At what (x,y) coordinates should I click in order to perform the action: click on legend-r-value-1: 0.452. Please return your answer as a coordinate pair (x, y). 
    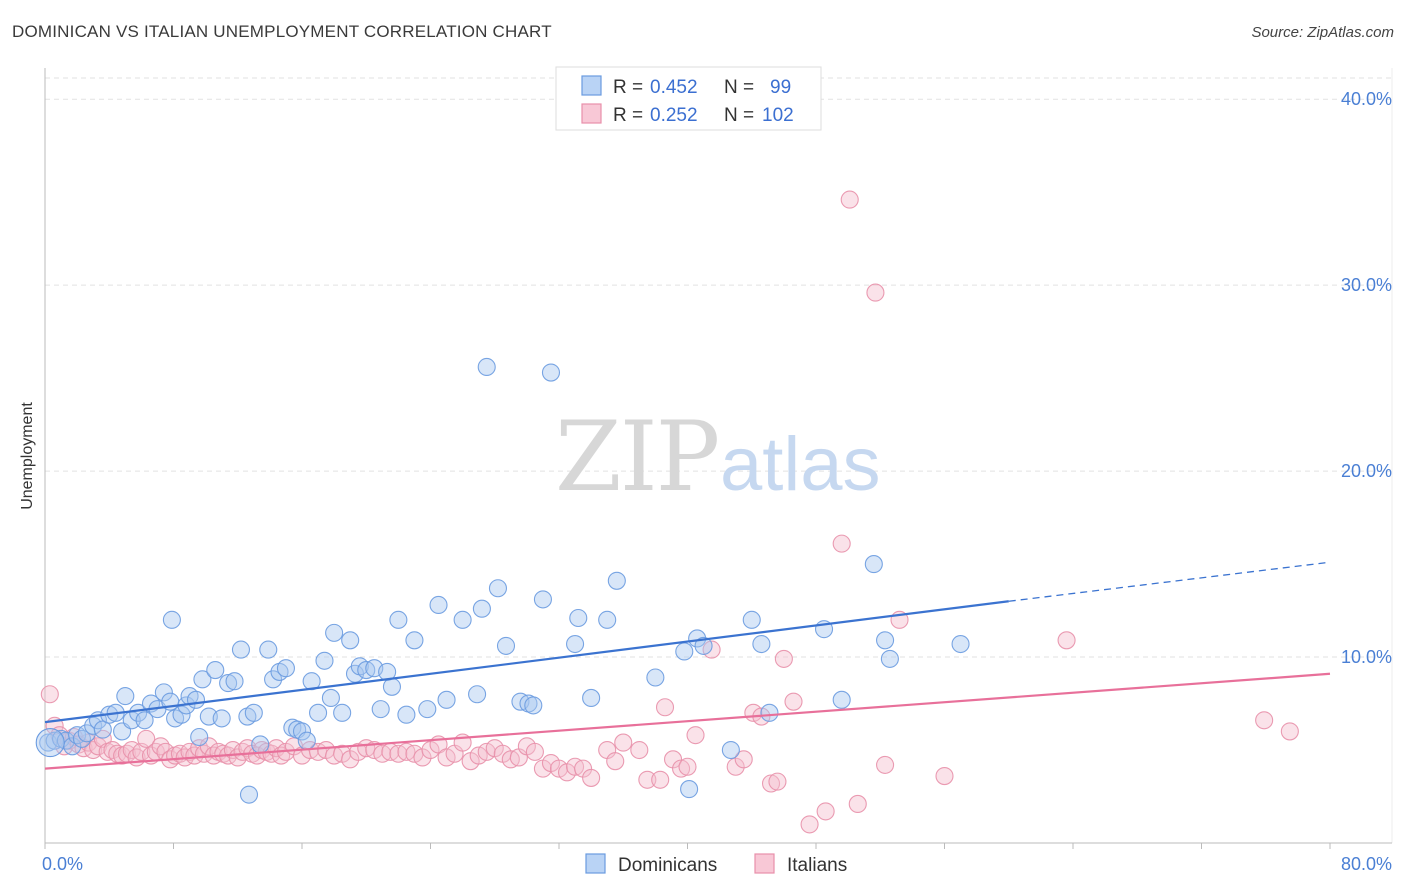
    Looking at the image, I should click on (674, 87).